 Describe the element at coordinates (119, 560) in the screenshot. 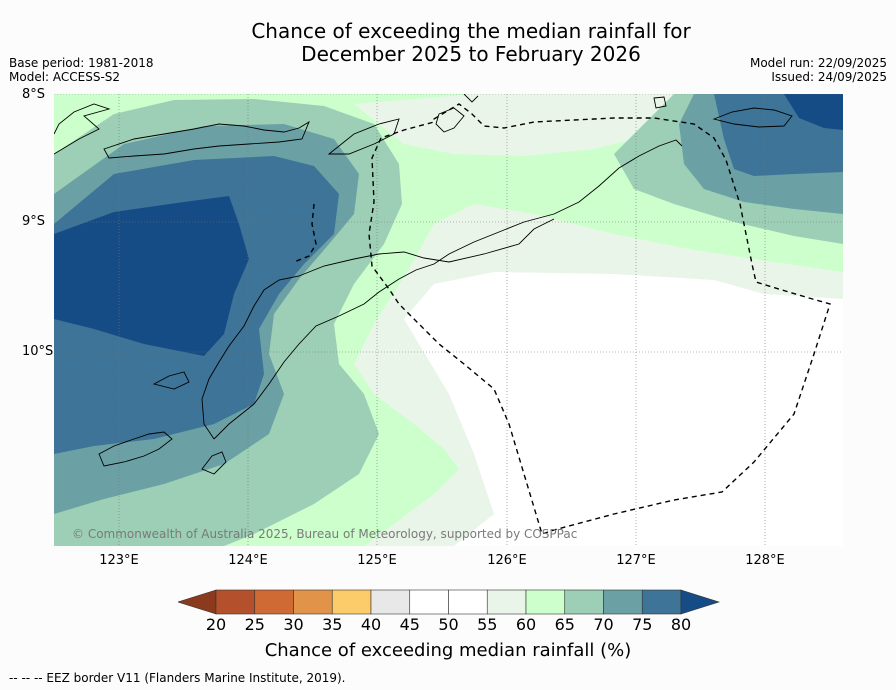

I see `lon-label-123e: 123°E` at that location.